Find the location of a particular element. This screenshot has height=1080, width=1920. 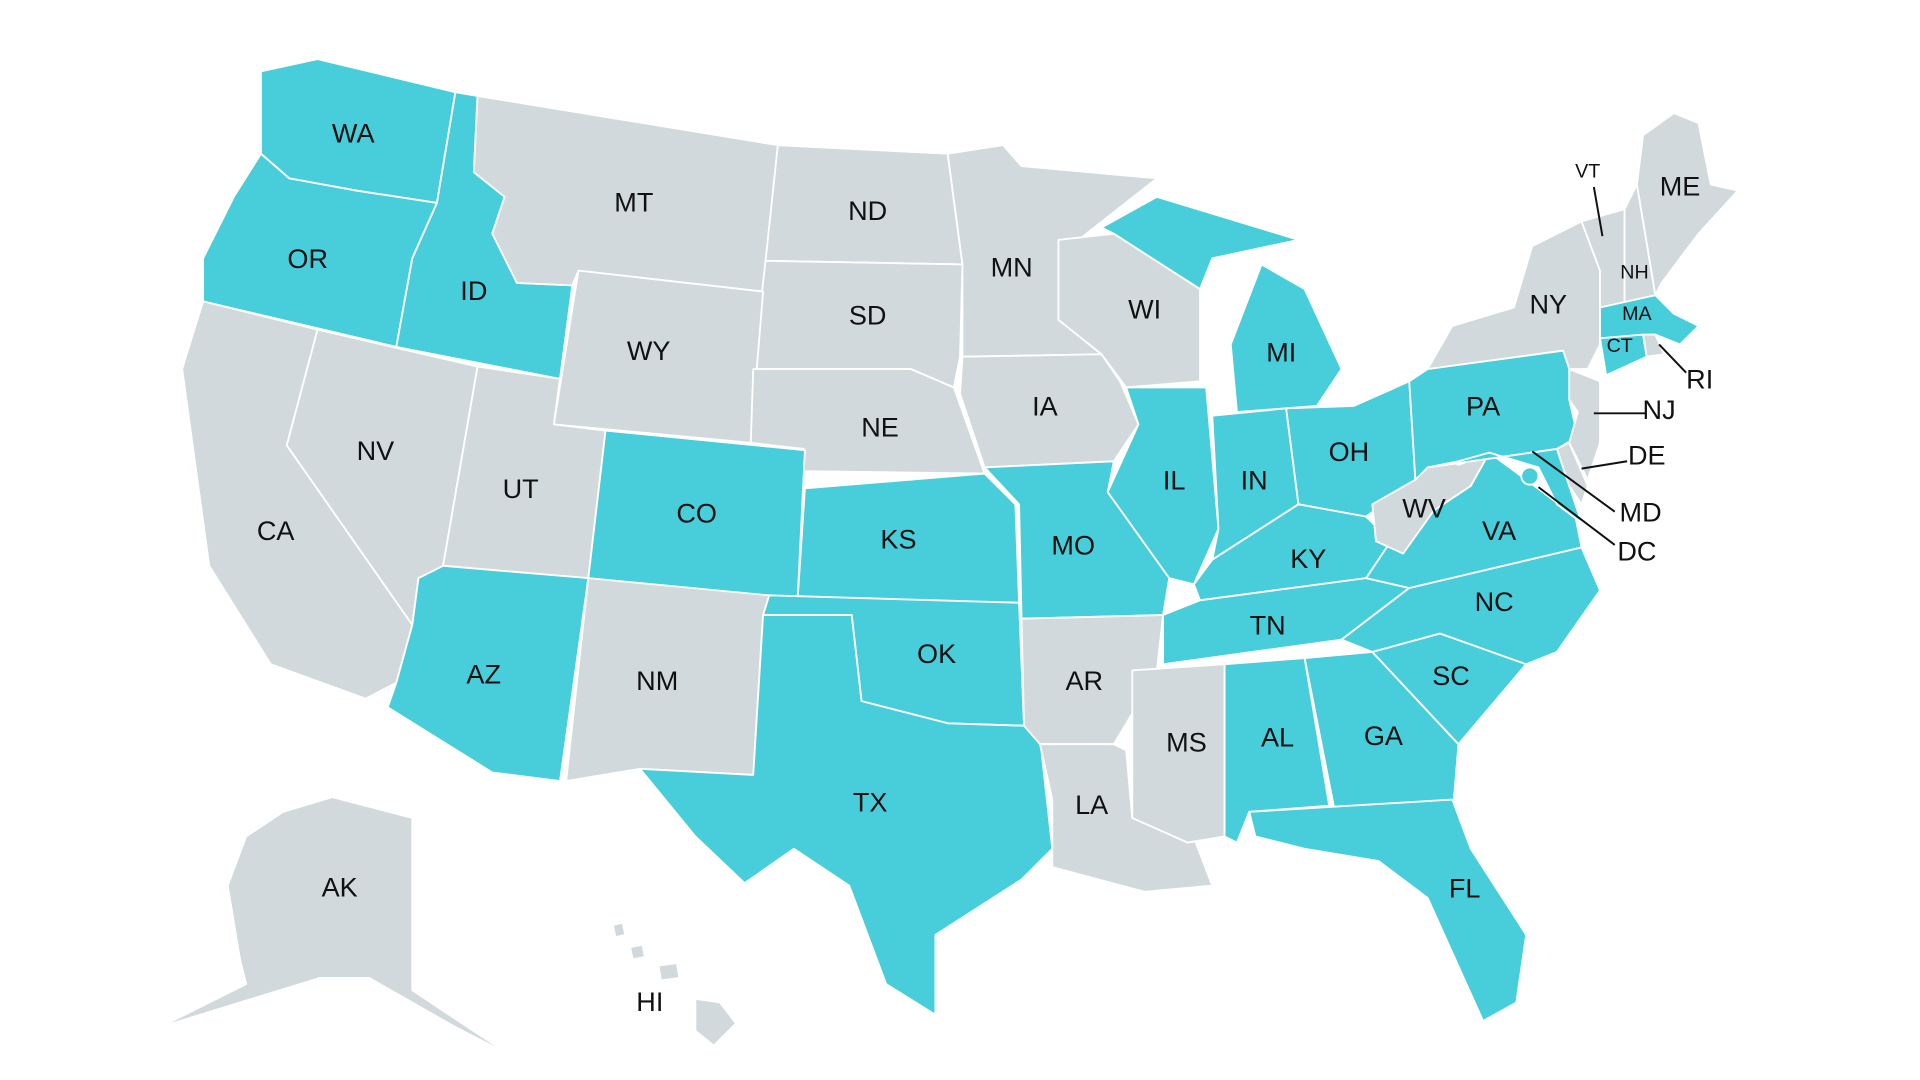

state-label-dc: DC is located at coordinates (1636, 552).